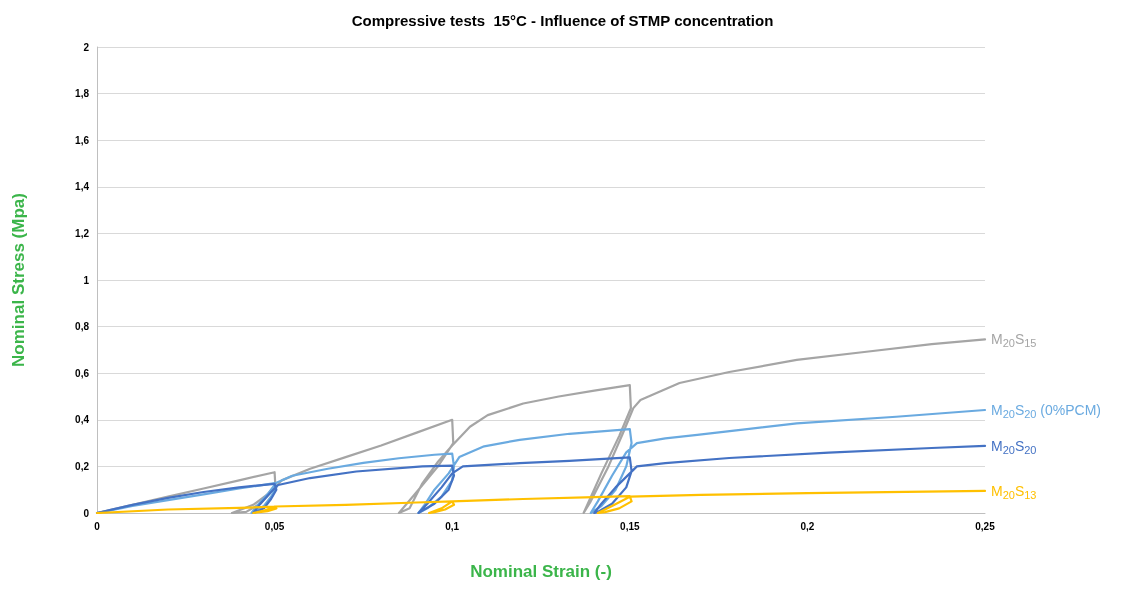 Image resolution: width=1125 pixels, height=596 pixels. Describe the element at coordinates (541, 571) in the screenshot. I see `x-axis-title: Nominal Strain (-)` at that location.